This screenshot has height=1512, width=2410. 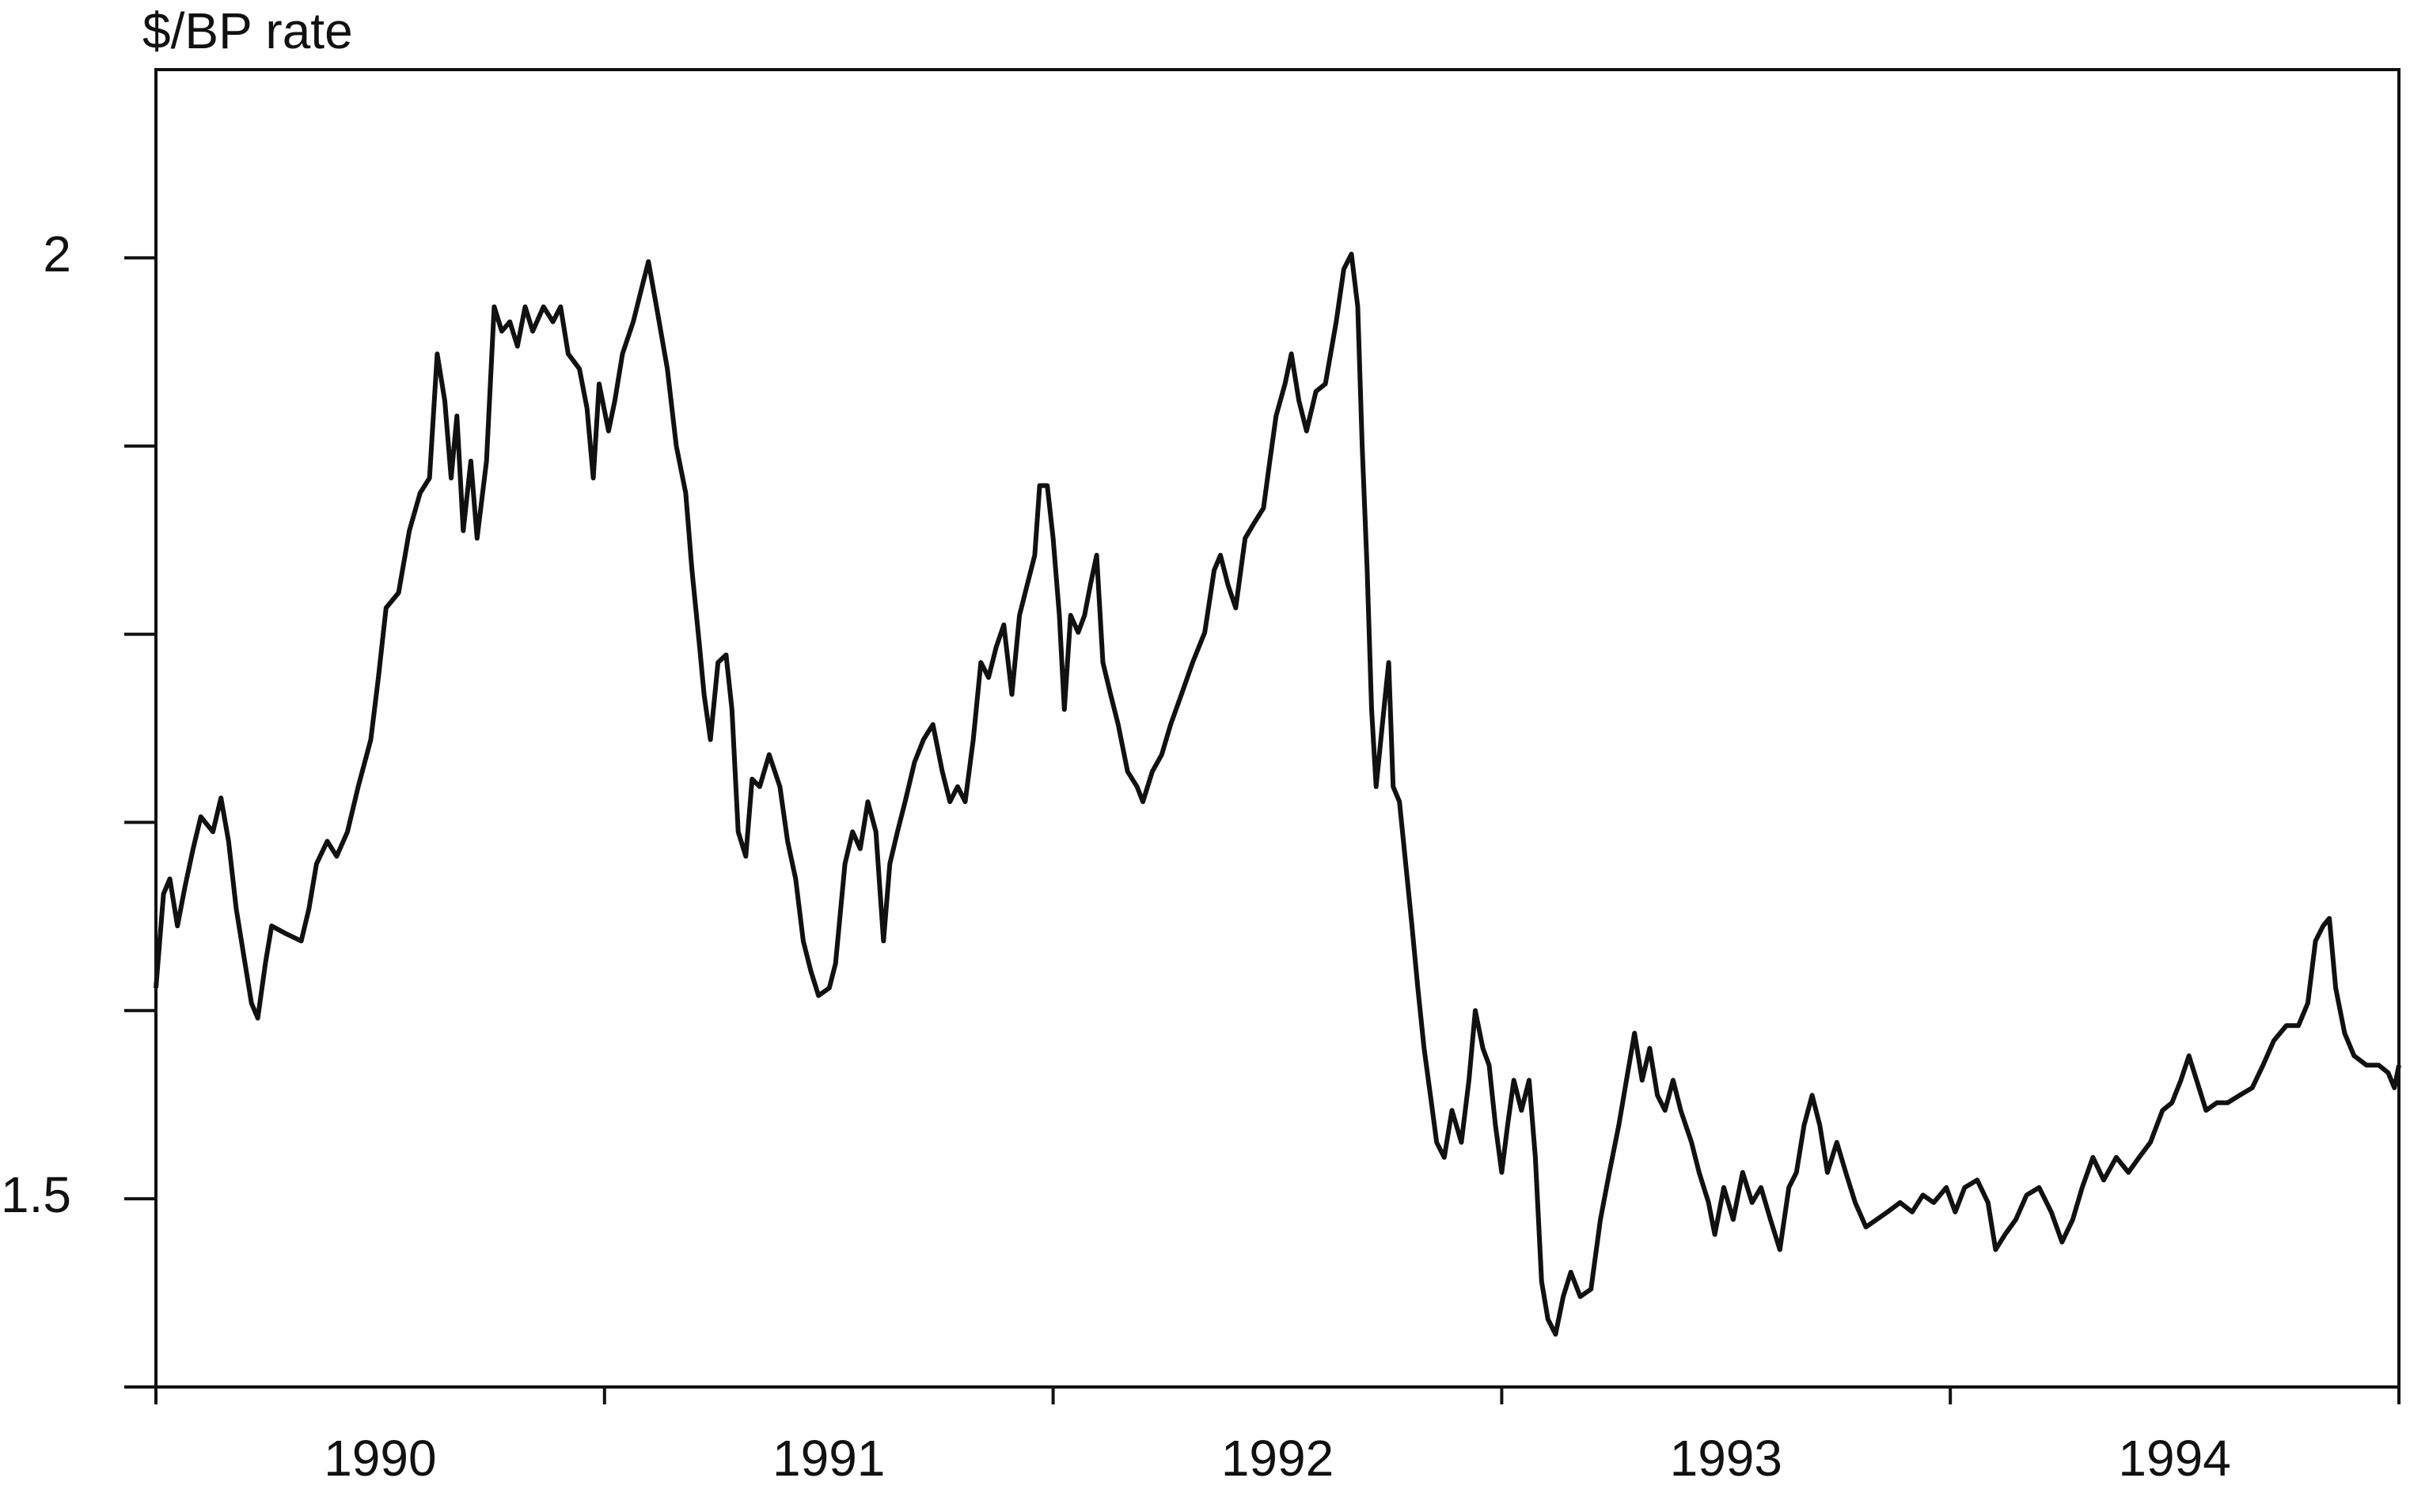 I want to click on y-tick-label: 2, so click(x=57, y=253).